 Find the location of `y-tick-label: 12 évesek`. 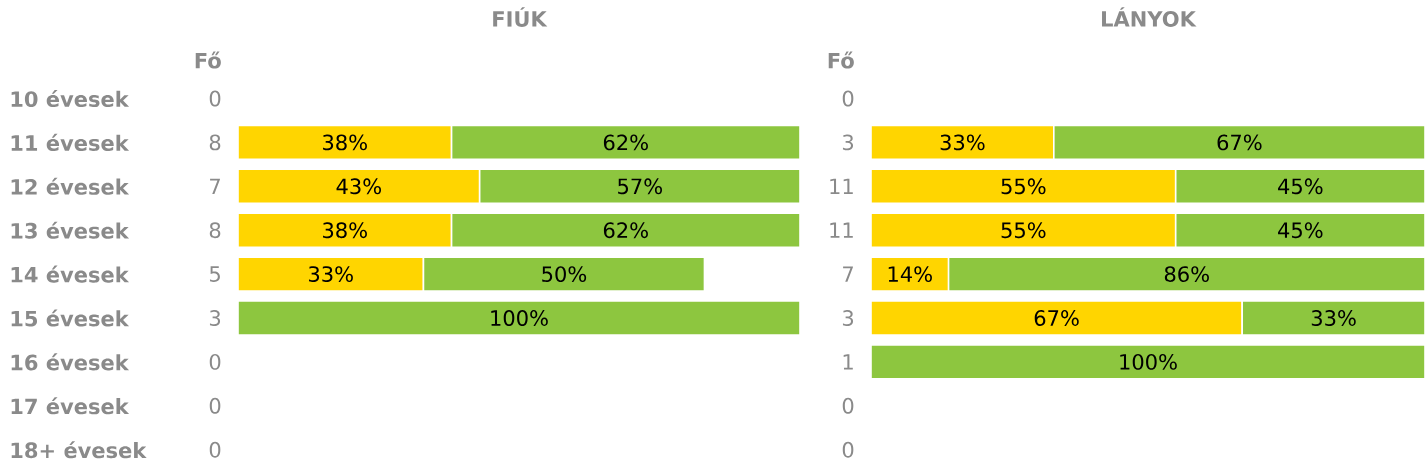

y-tick-label: 12 évesek is located at coordinates (70, 186).